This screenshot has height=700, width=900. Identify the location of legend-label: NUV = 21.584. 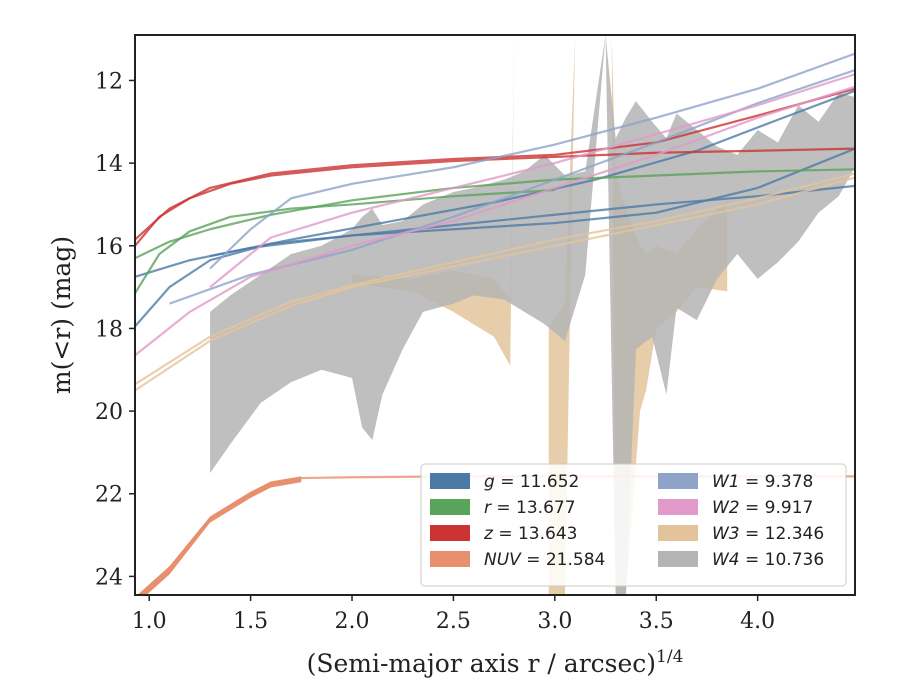
(544, 560).